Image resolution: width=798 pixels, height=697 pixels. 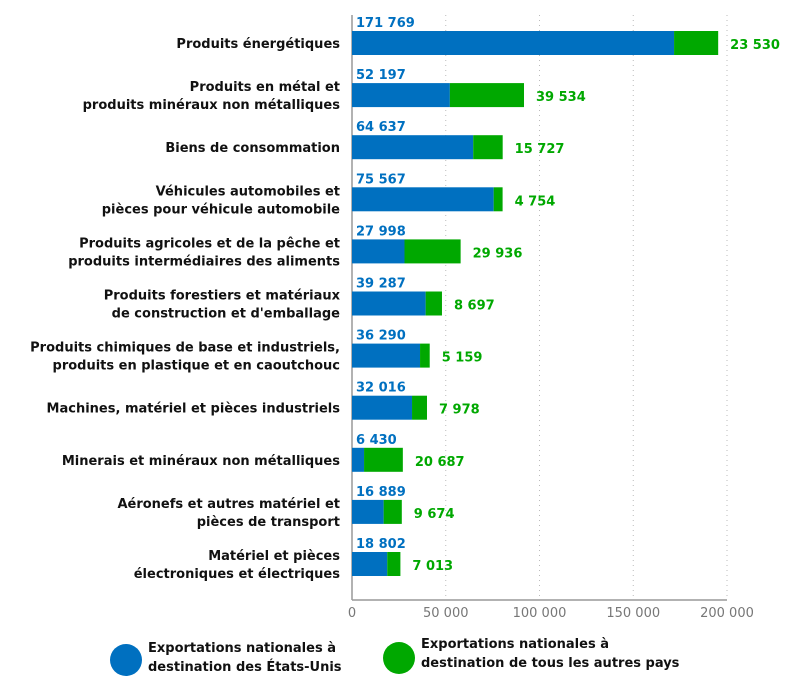 What do you see at coordinates (633, 613) in the screenshot?
I see `x-tick-label: 150 000` at bounding box center [633, 613].